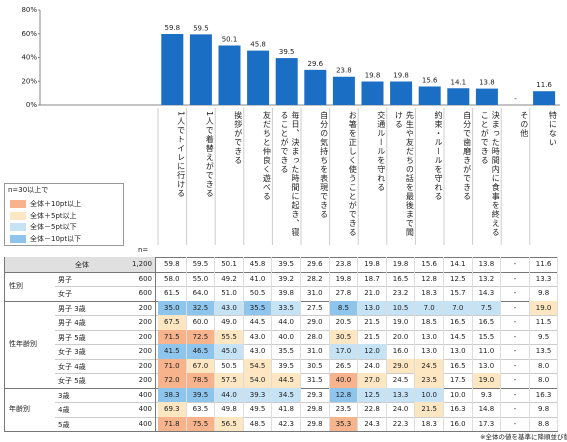 The width and height of the screenshot is (567, 442). I want to click on value-label: 14.1, so click(459, 82).